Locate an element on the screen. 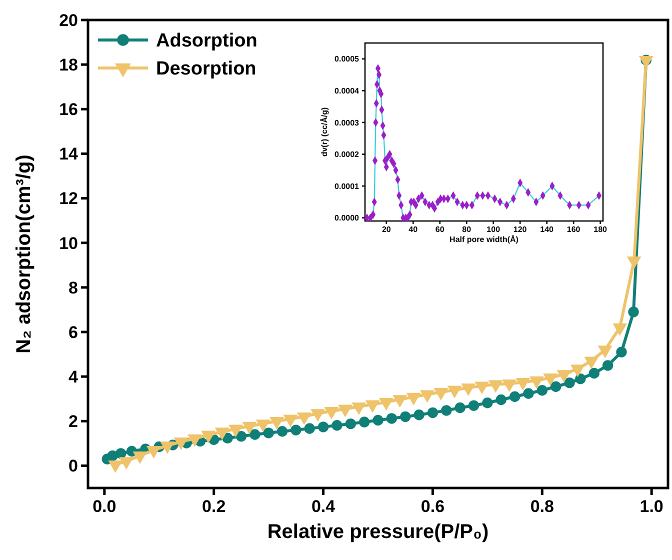  x-tick-label: 180 is located at coordinates (601, 229).